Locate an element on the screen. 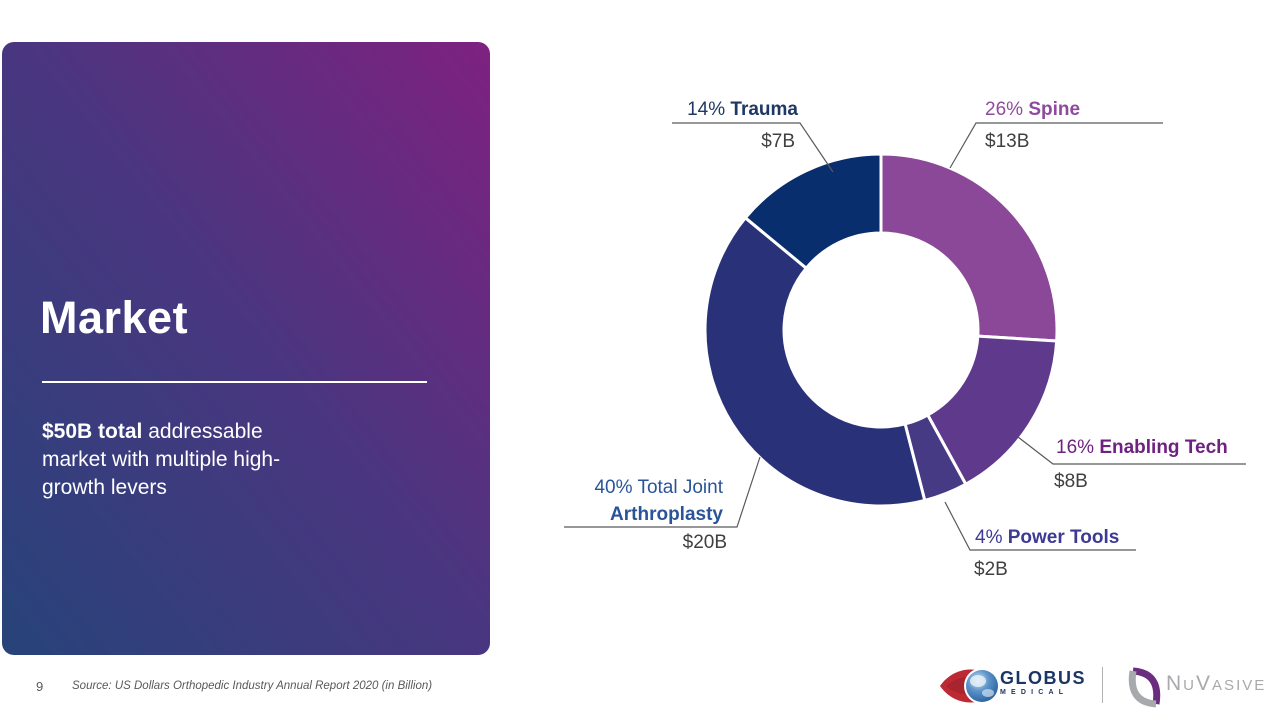 The height and width of the screenshot is (720, 1280). value-trauma: $7B is located at coordinates (778, 141).